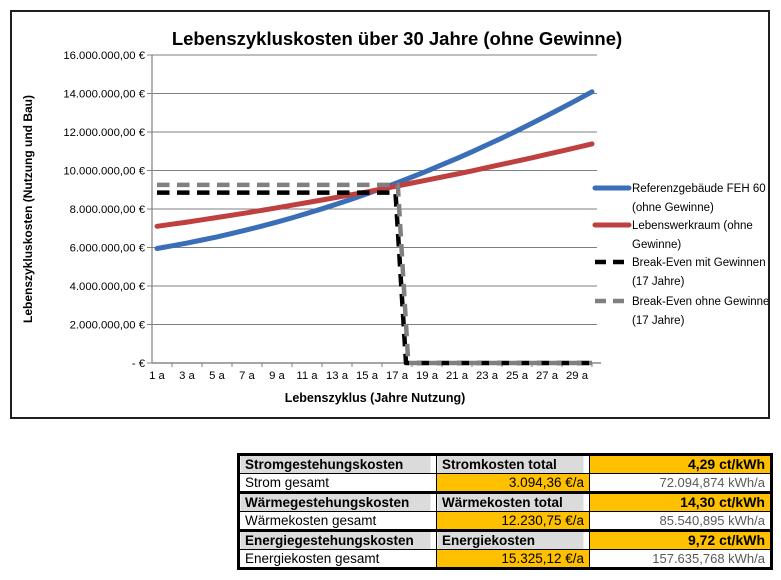 The image size is (781, 580). What do you see at coordinates (375, 398) in the screenshot?
I see `x-axis-title: Lebenszyklus (Jahre Nutzung)` at bounding box center [375, 398].